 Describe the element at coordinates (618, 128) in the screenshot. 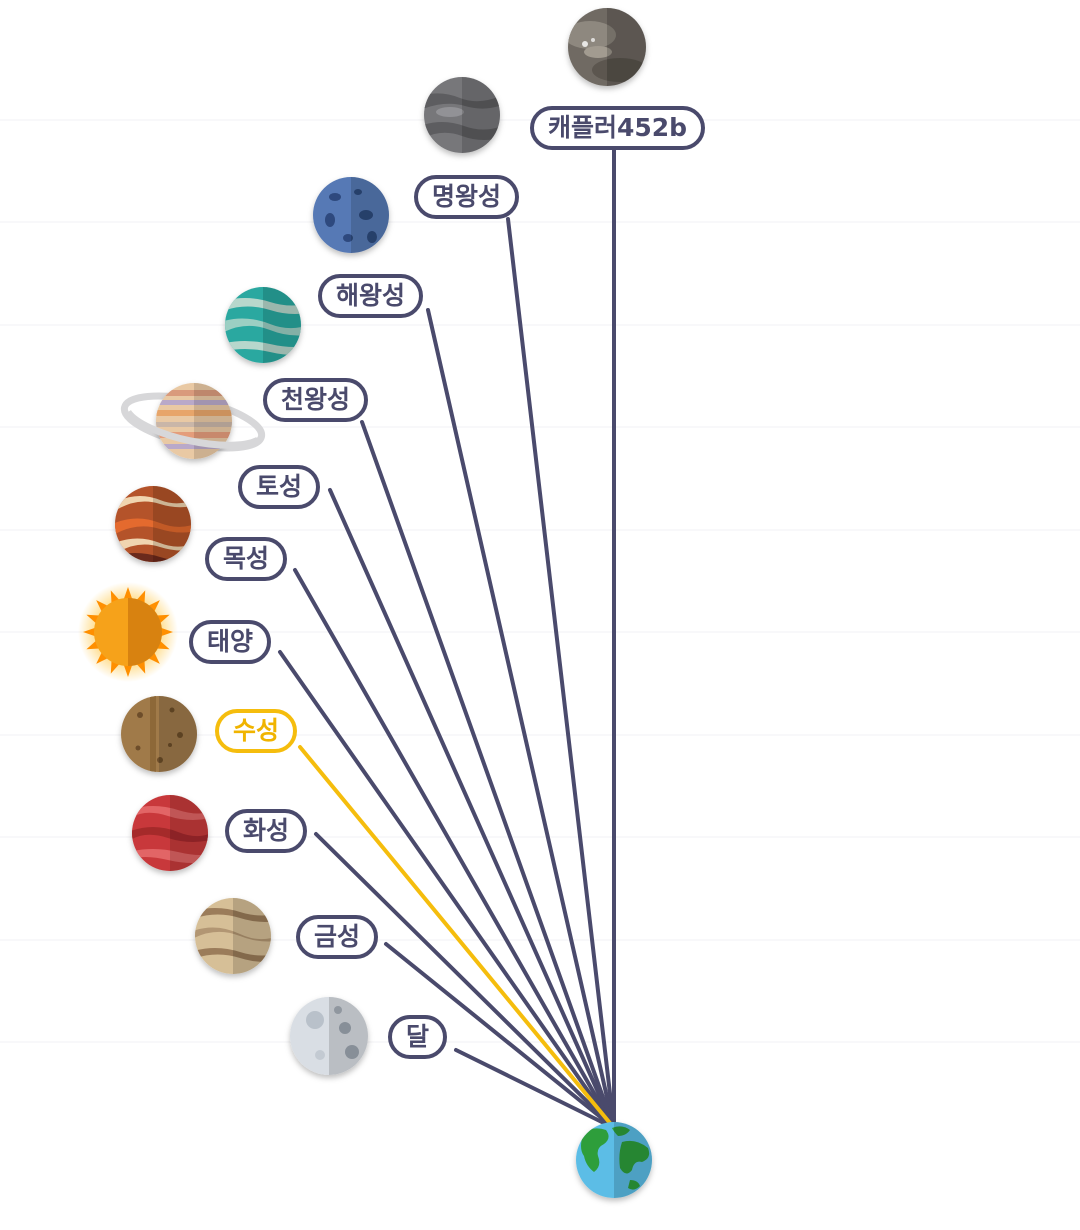

I see `label-kepler-452b: 캐플러452b` at that location.